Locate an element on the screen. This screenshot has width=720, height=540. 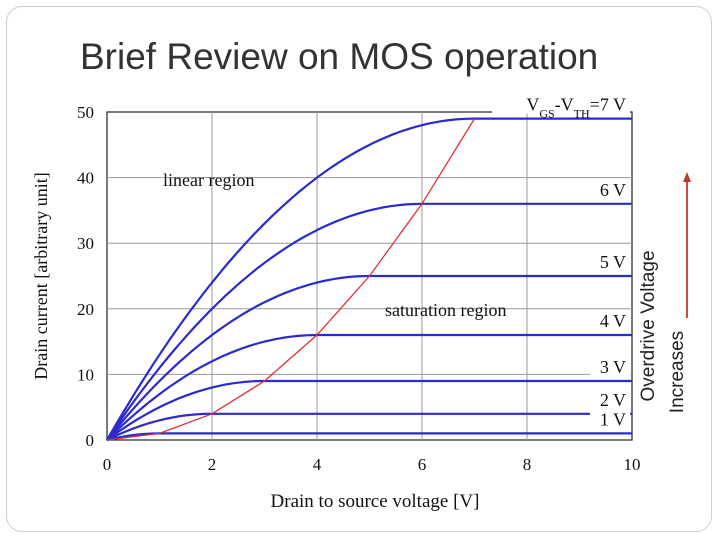
curve-label: VGS-VTH=7 V is located at coordinates (576, 108).